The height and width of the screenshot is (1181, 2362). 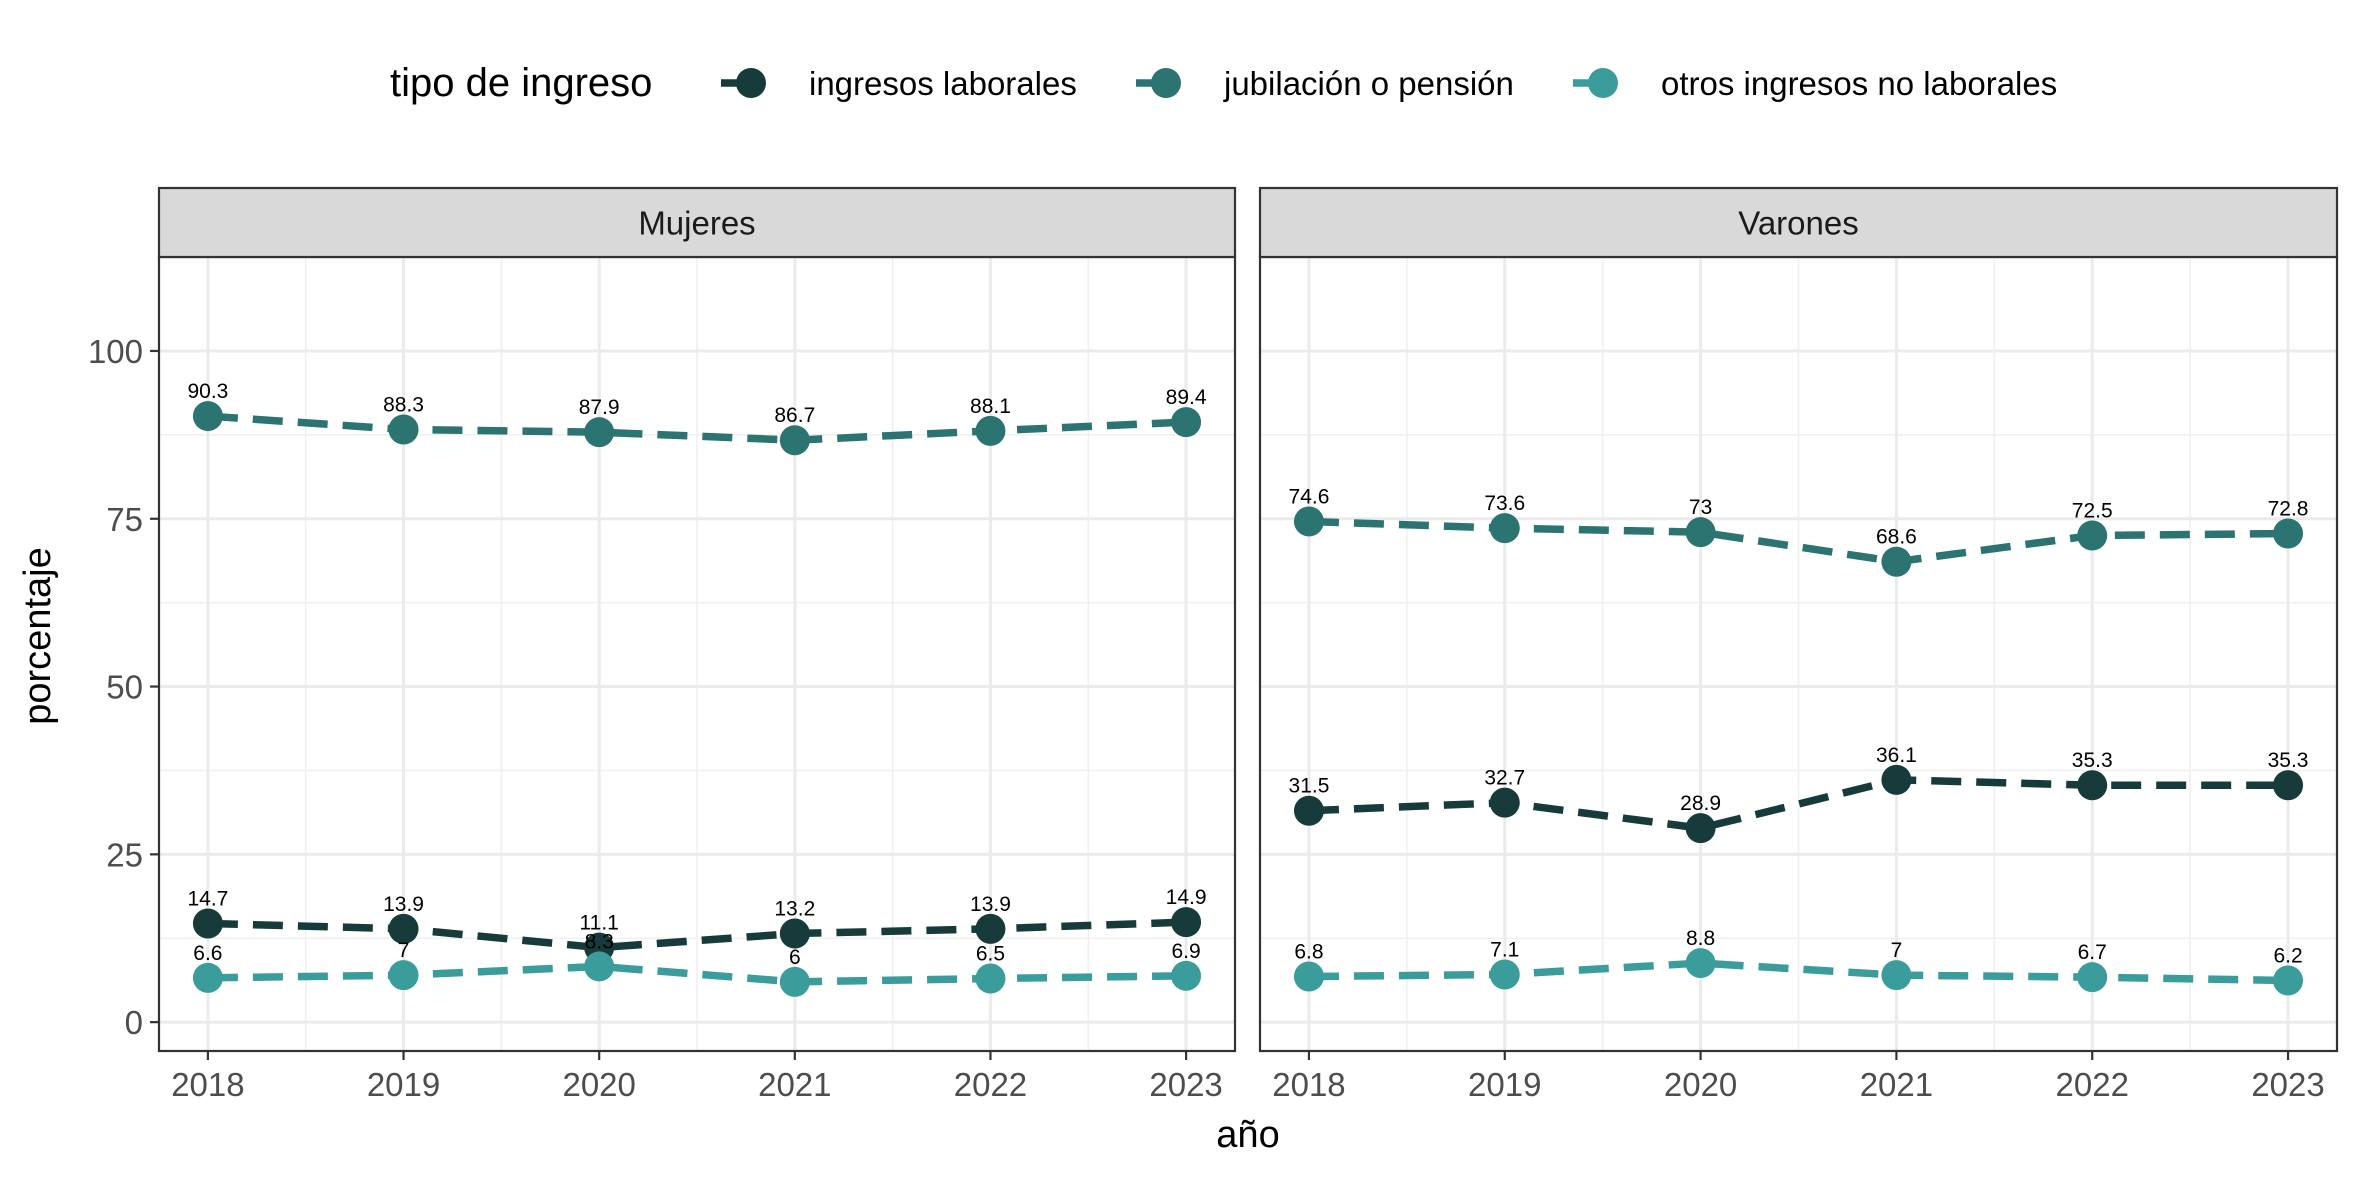 I want to click on data-label: 8.3, so click(x=599, y=941).